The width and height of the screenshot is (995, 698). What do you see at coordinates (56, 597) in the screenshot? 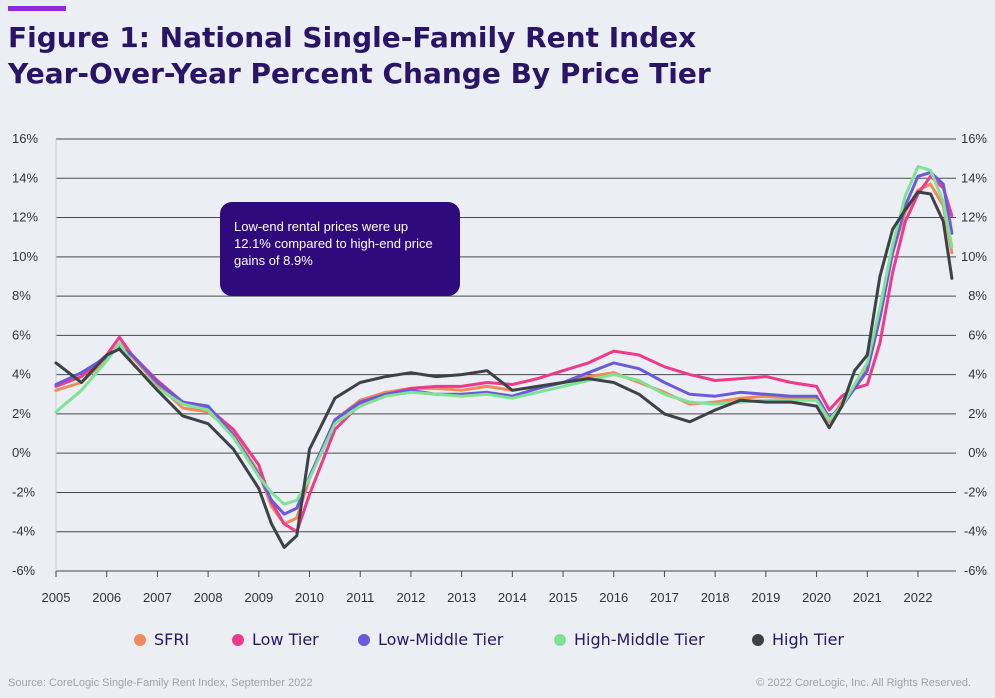
I see `x-tick-label: 2005` at bounding box center [56, 597].